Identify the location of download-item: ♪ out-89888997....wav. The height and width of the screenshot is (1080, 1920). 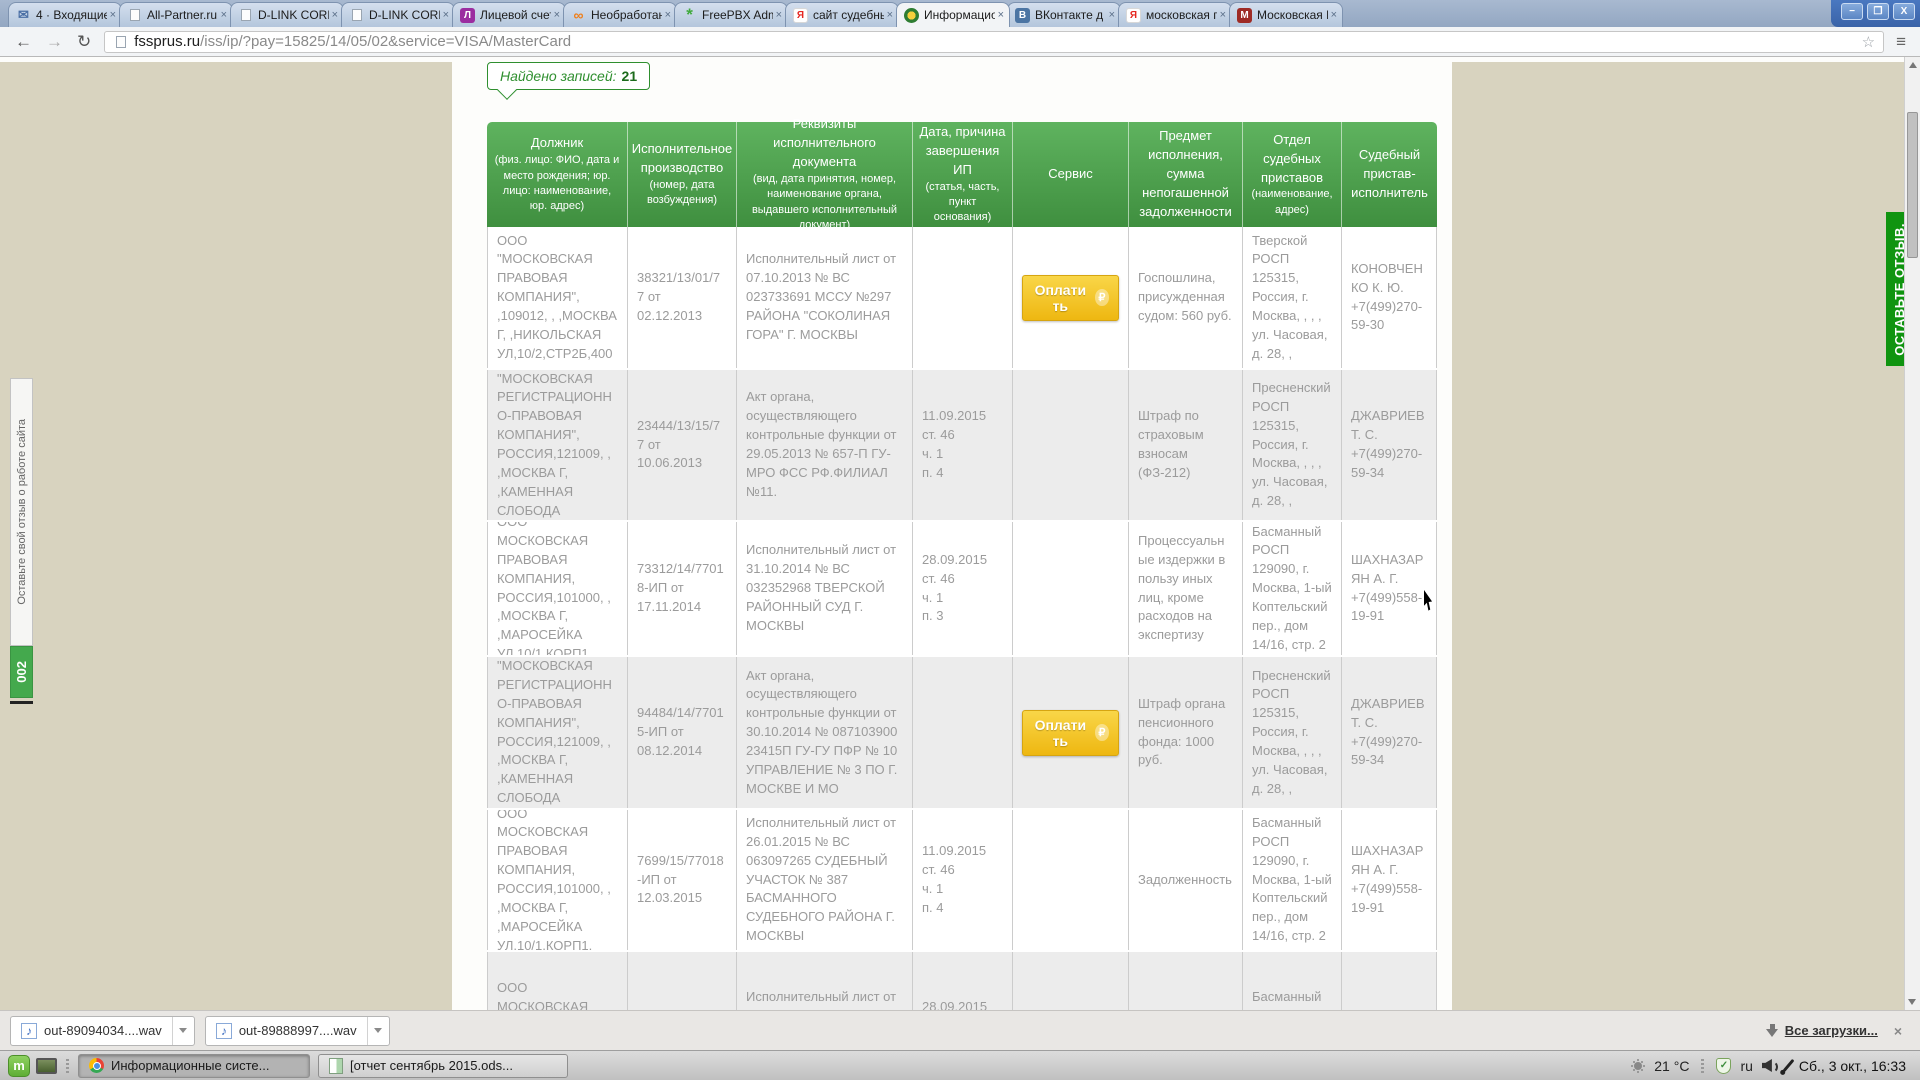
(297, 1030).